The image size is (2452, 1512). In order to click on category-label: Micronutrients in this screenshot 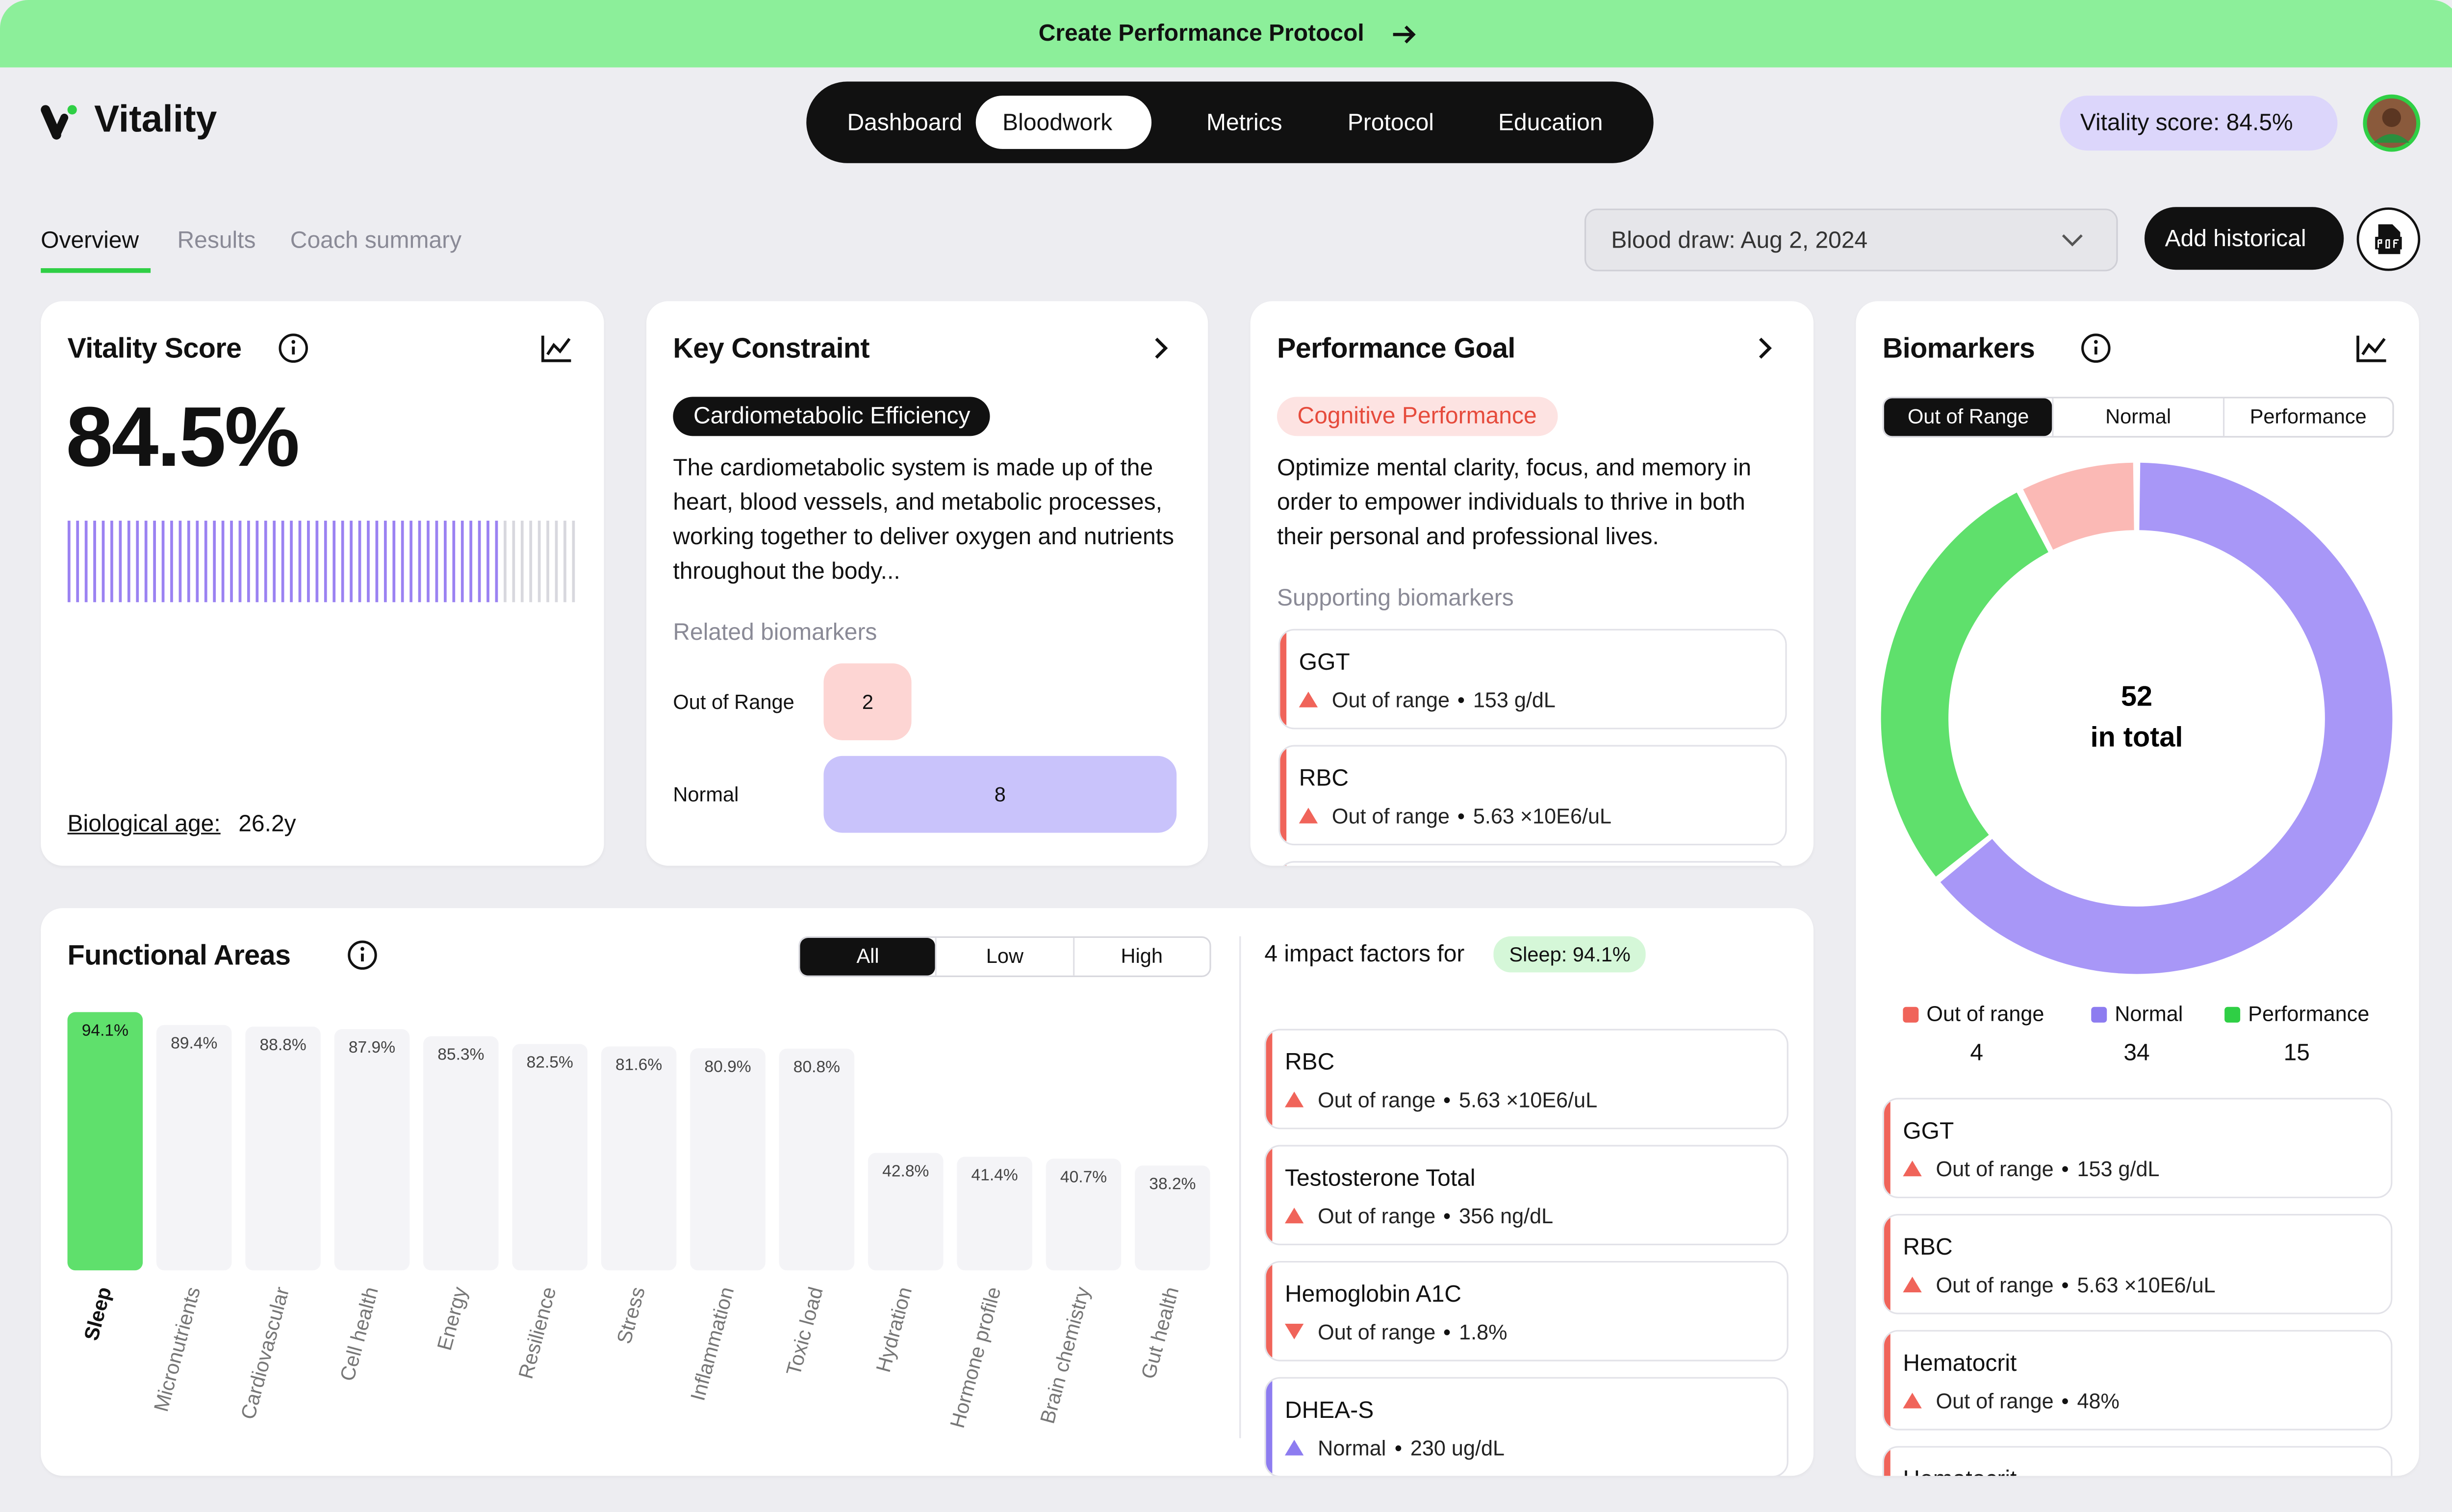, I will do `click(176, 1349)`.